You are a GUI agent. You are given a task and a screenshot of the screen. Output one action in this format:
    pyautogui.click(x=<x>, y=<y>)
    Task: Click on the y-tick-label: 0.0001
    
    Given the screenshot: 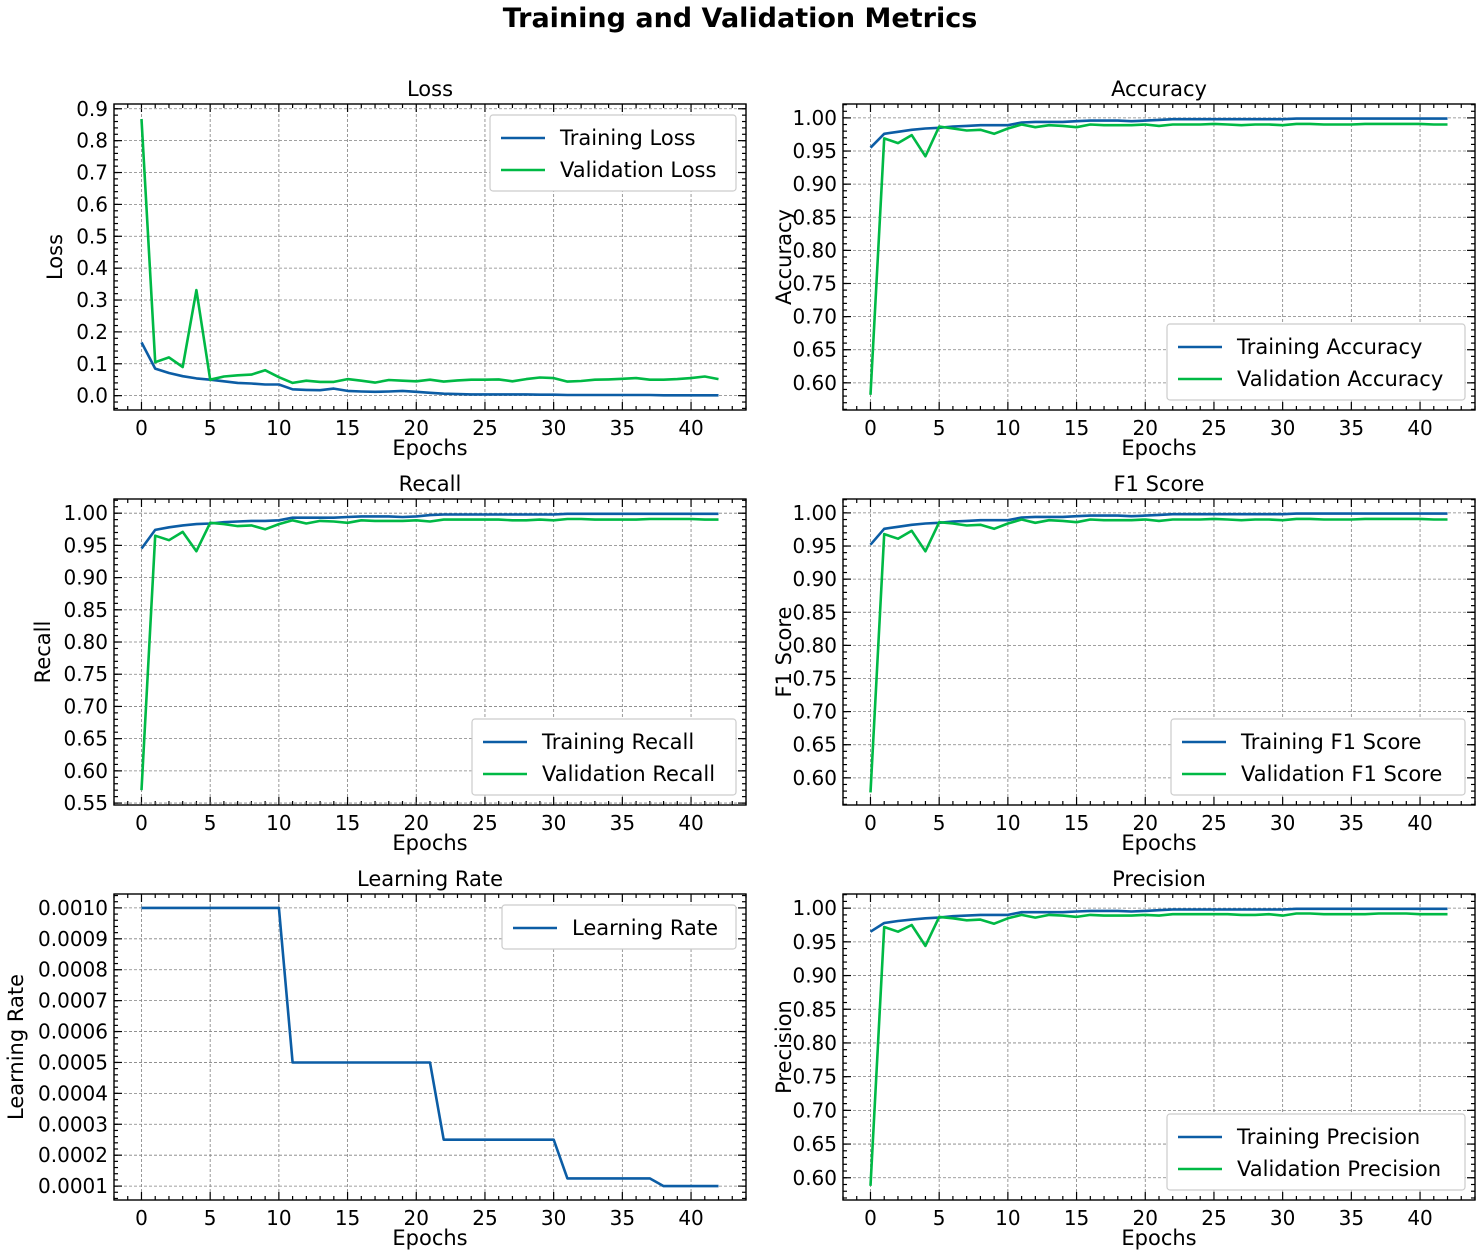 What is the action you would take?
    pyautogui.click(x=73, y=1186)
    